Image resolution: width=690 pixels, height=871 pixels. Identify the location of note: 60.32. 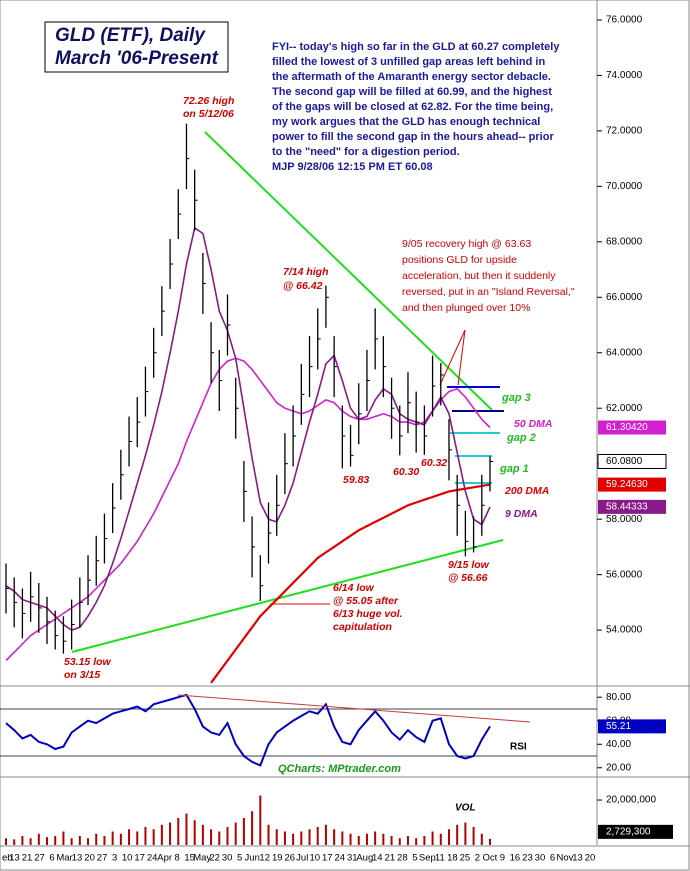
(434, 463).